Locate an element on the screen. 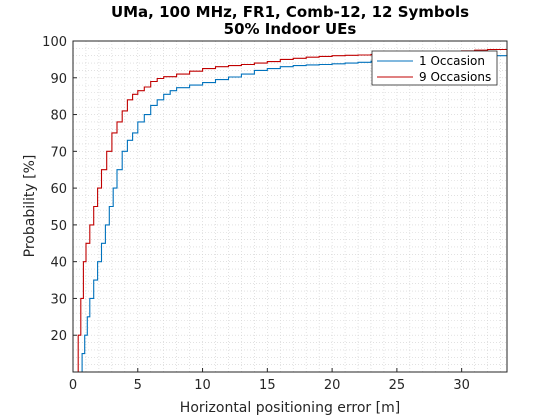  legend-label-1-occasion: 1 Occasion is located at coordinates (452, 61).